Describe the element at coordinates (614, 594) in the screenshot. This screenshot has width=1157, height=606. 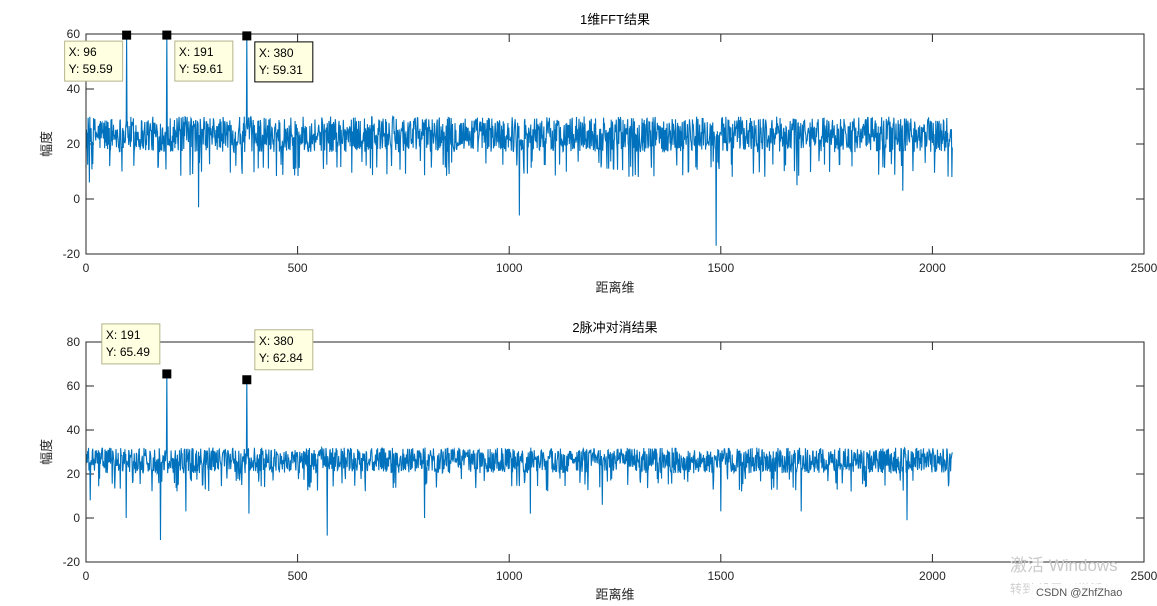
I see `plot-2-xlabel: 距离维` at that location.